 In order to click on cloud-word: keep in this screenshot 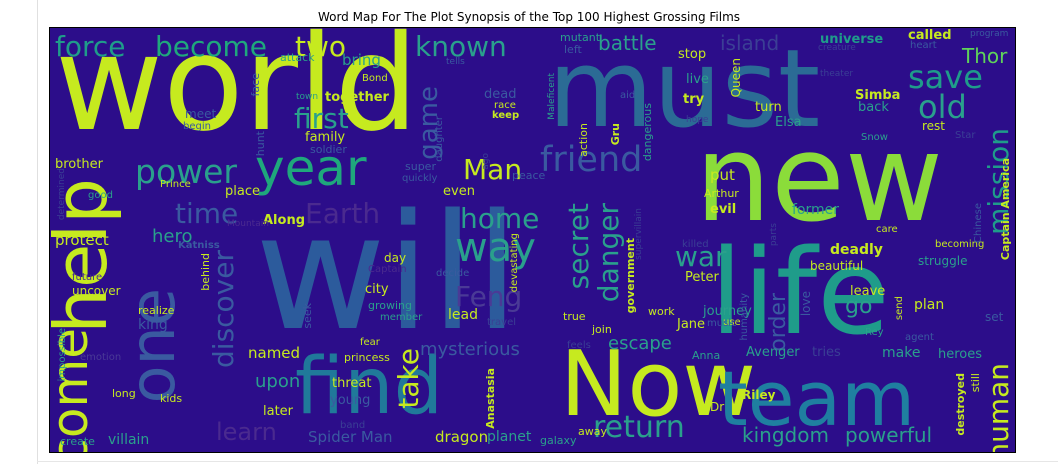, I will do `click(506, 115)`.